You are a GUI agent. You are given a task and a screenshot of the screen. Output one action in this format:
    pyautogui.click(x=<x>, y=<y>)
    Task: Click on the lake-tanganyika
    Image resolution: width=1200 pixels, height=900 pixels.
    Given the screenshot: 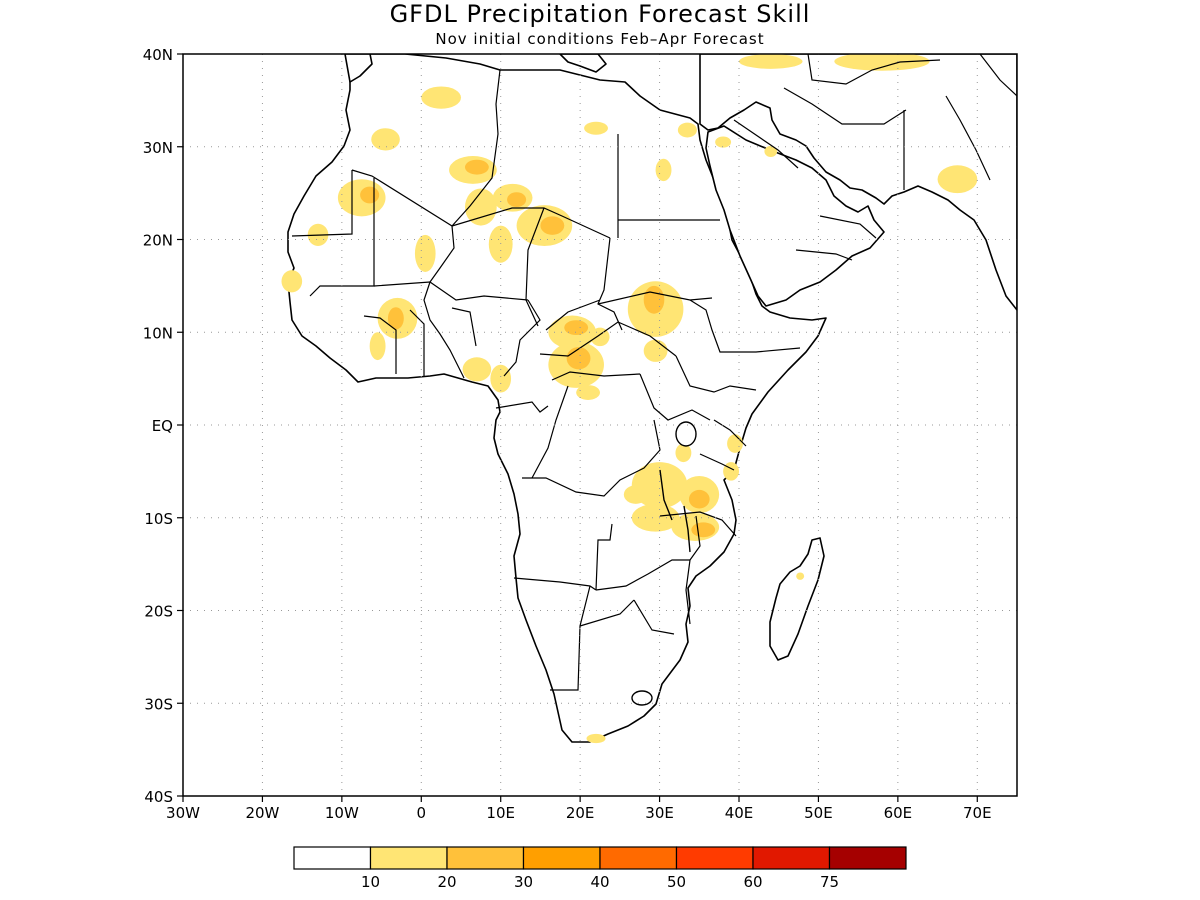 What is the action you would take?
    pyautogui.click(x=666, y=495)
    